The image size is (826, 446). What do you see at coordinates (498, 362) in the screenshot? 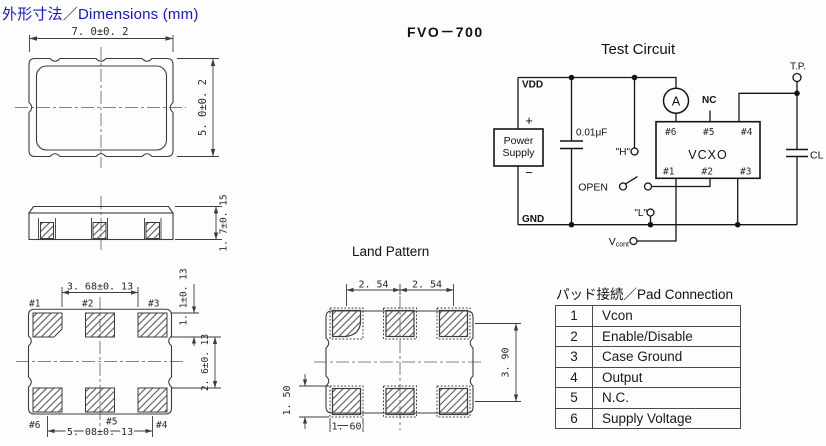
I see `dim-land-row-pitch: 3. 90` at bounding box center [498, 362].